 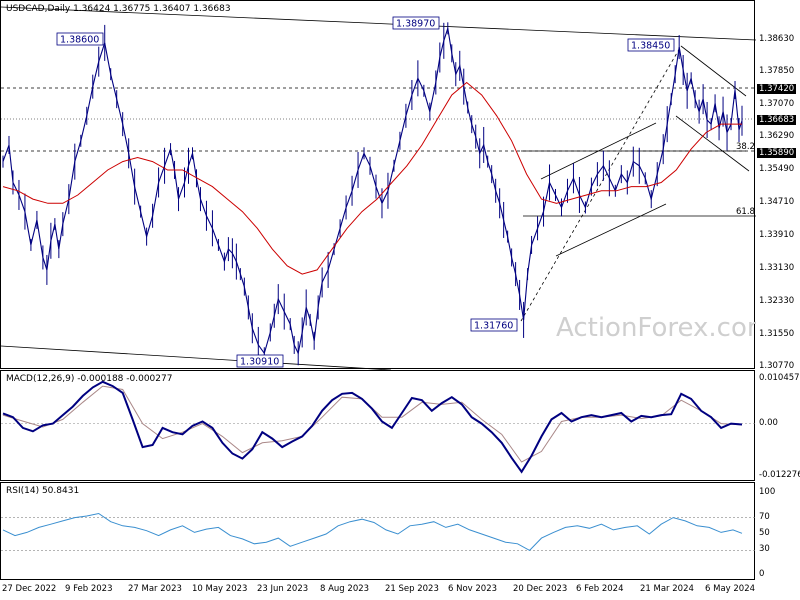 What do you see at coordinates (777, 301) in the screenshot?
I see `price-y-tick-label: 1.32330` at bounding box center [777, 301].